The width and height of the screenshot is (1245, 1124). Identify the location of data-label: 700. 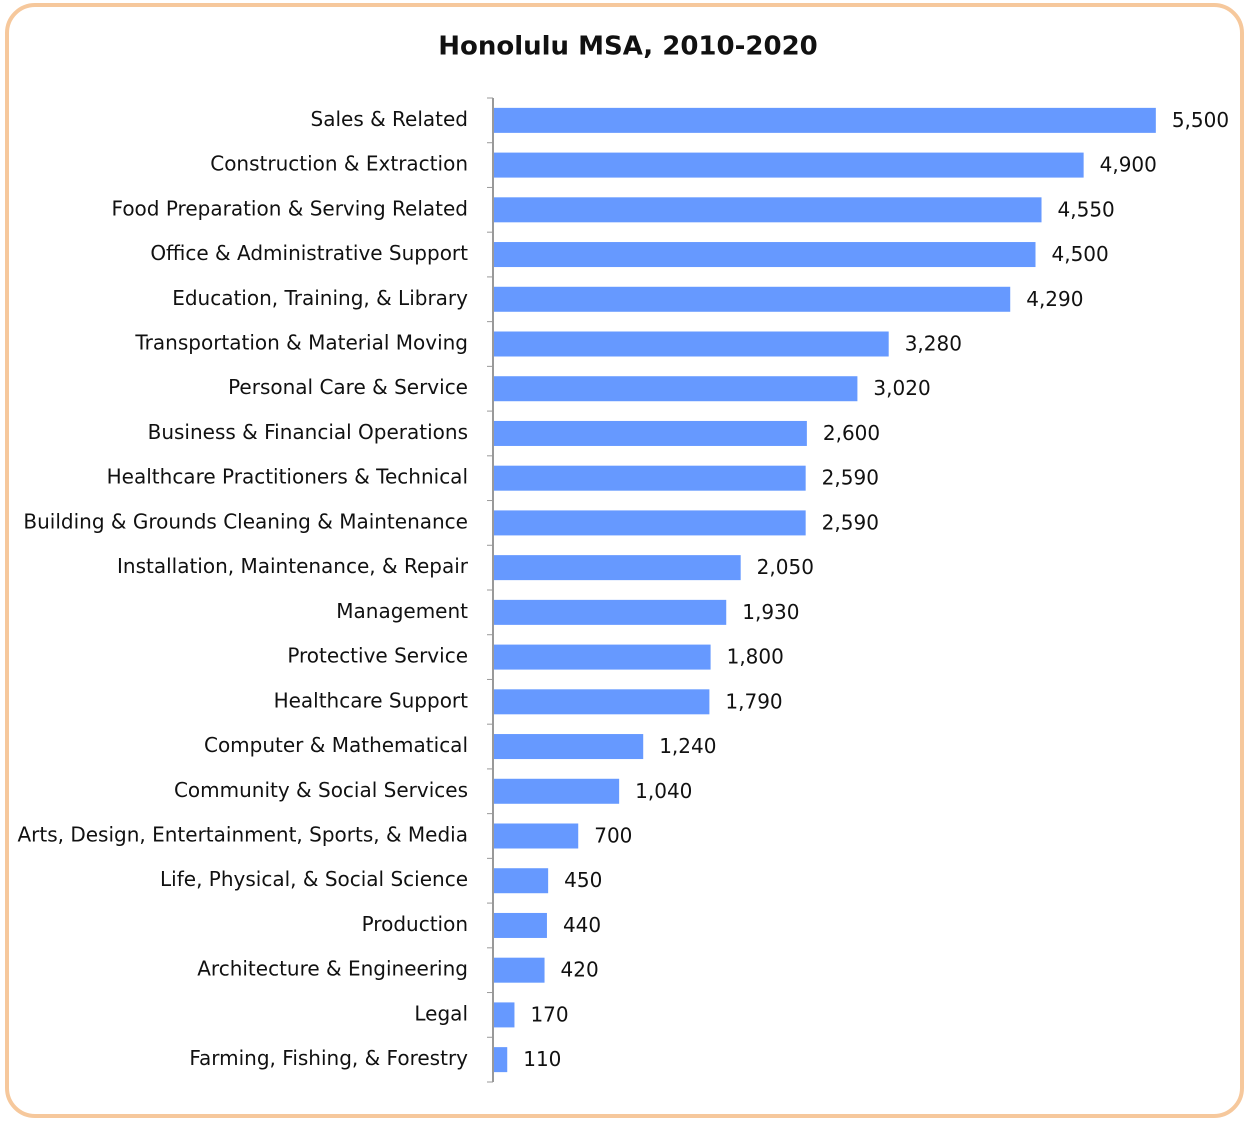
(613, 836).